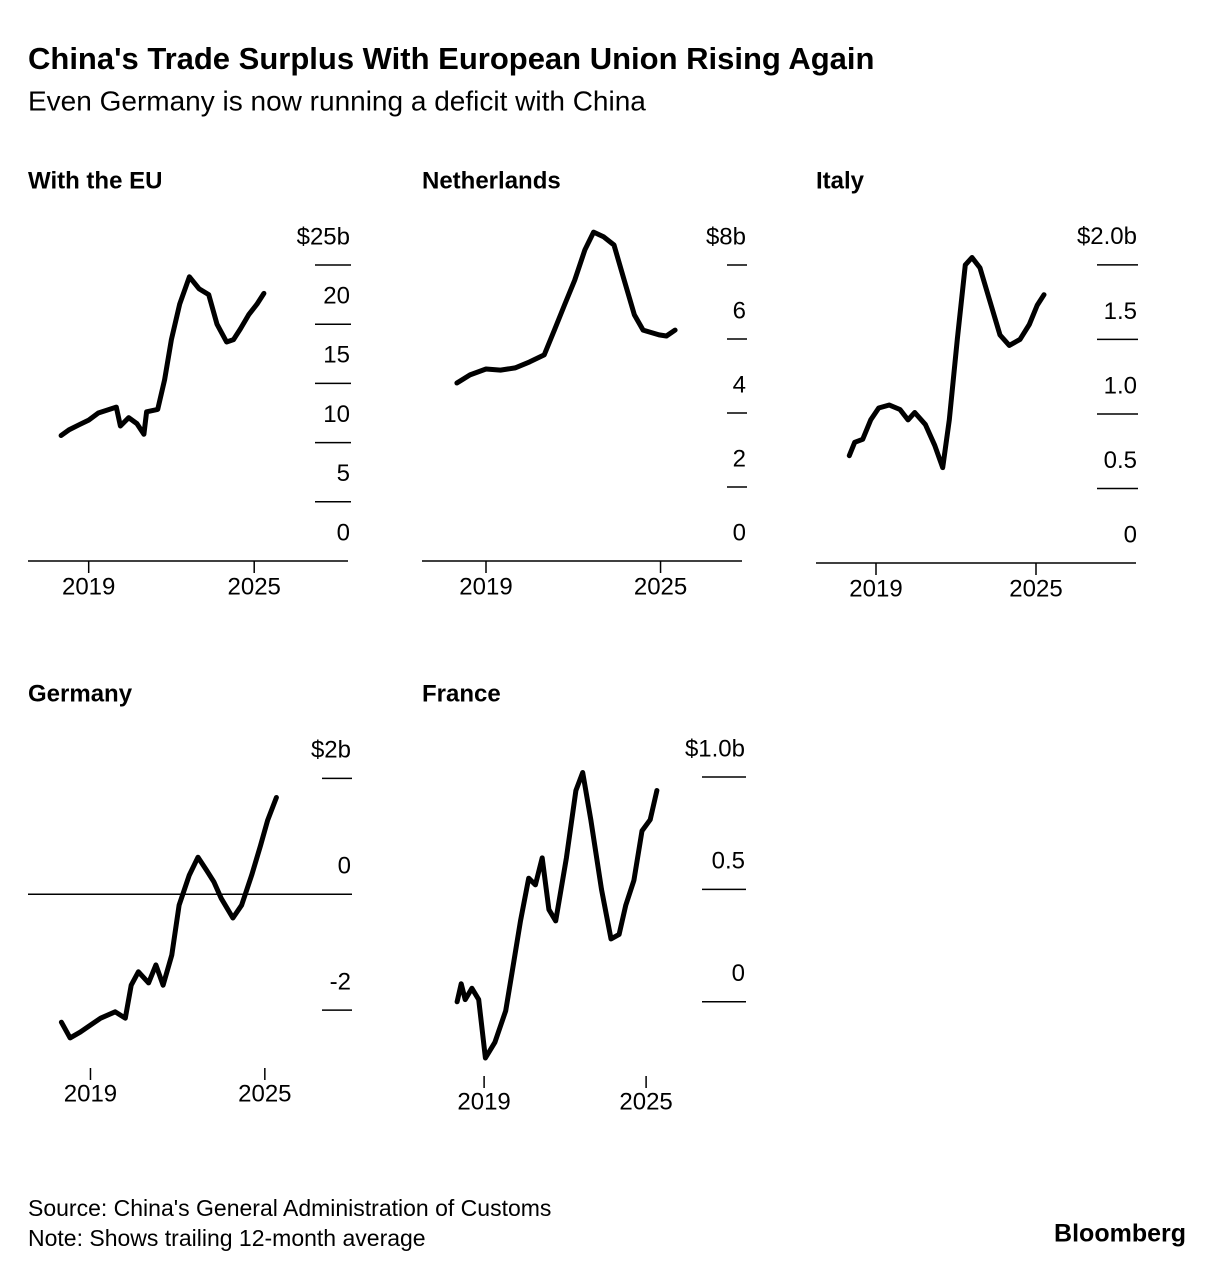  Describe the element at coordinates (491, 180) in the screenshot. I see `panel-title: Netherlands` at that location.